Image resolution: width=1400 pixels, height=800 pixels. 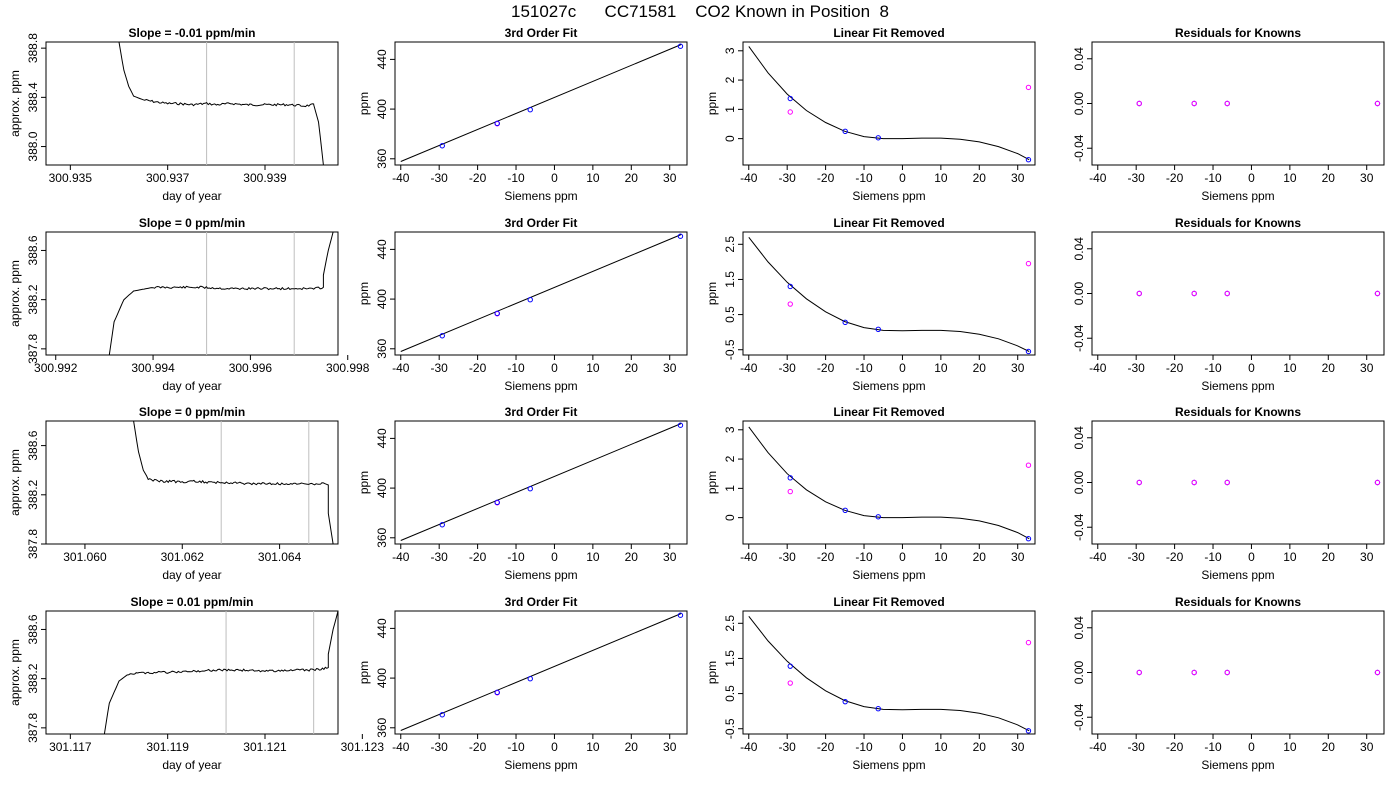 I want to click on r4-timeseries-xtick-label: 301.119, so click(x=167, y=747).